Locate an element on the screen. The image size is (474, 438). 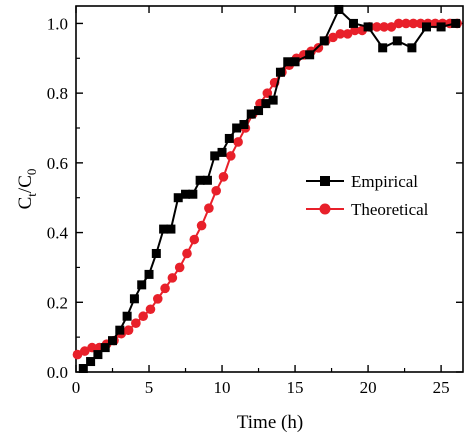
x-axis-label: Time (h) is located at coordinates (270, 422).